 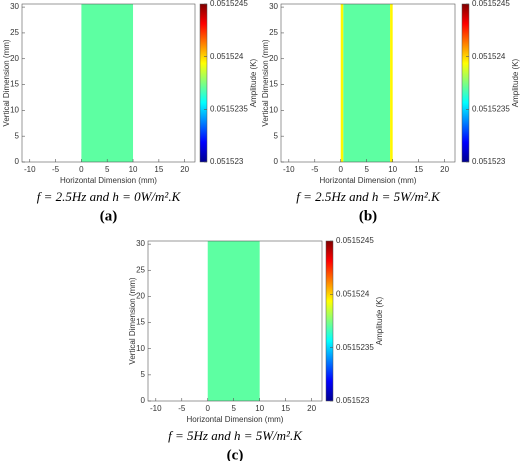 I want to click on panel-label: (b), so click(x=368, y=216).